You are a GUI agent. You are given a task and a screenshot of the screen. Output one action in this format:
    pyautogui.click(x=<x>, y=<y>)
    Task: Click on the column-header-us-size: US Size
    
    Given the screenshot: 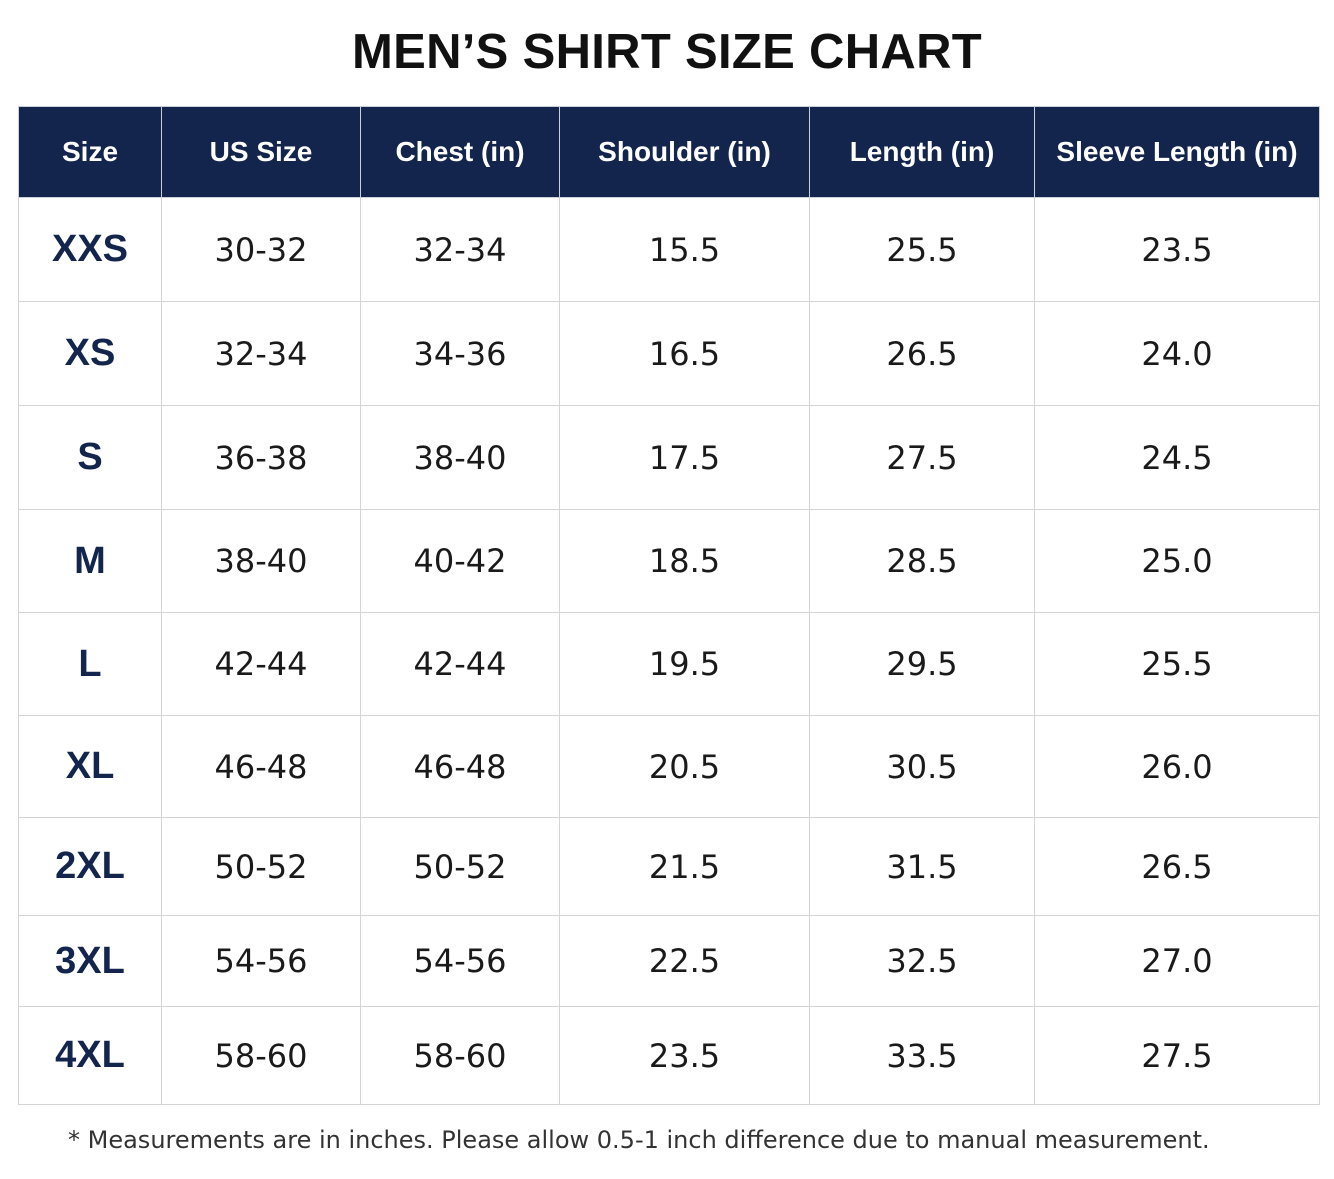 What is the action you would take?
    pyautogui.click(x=261, y=152)
    